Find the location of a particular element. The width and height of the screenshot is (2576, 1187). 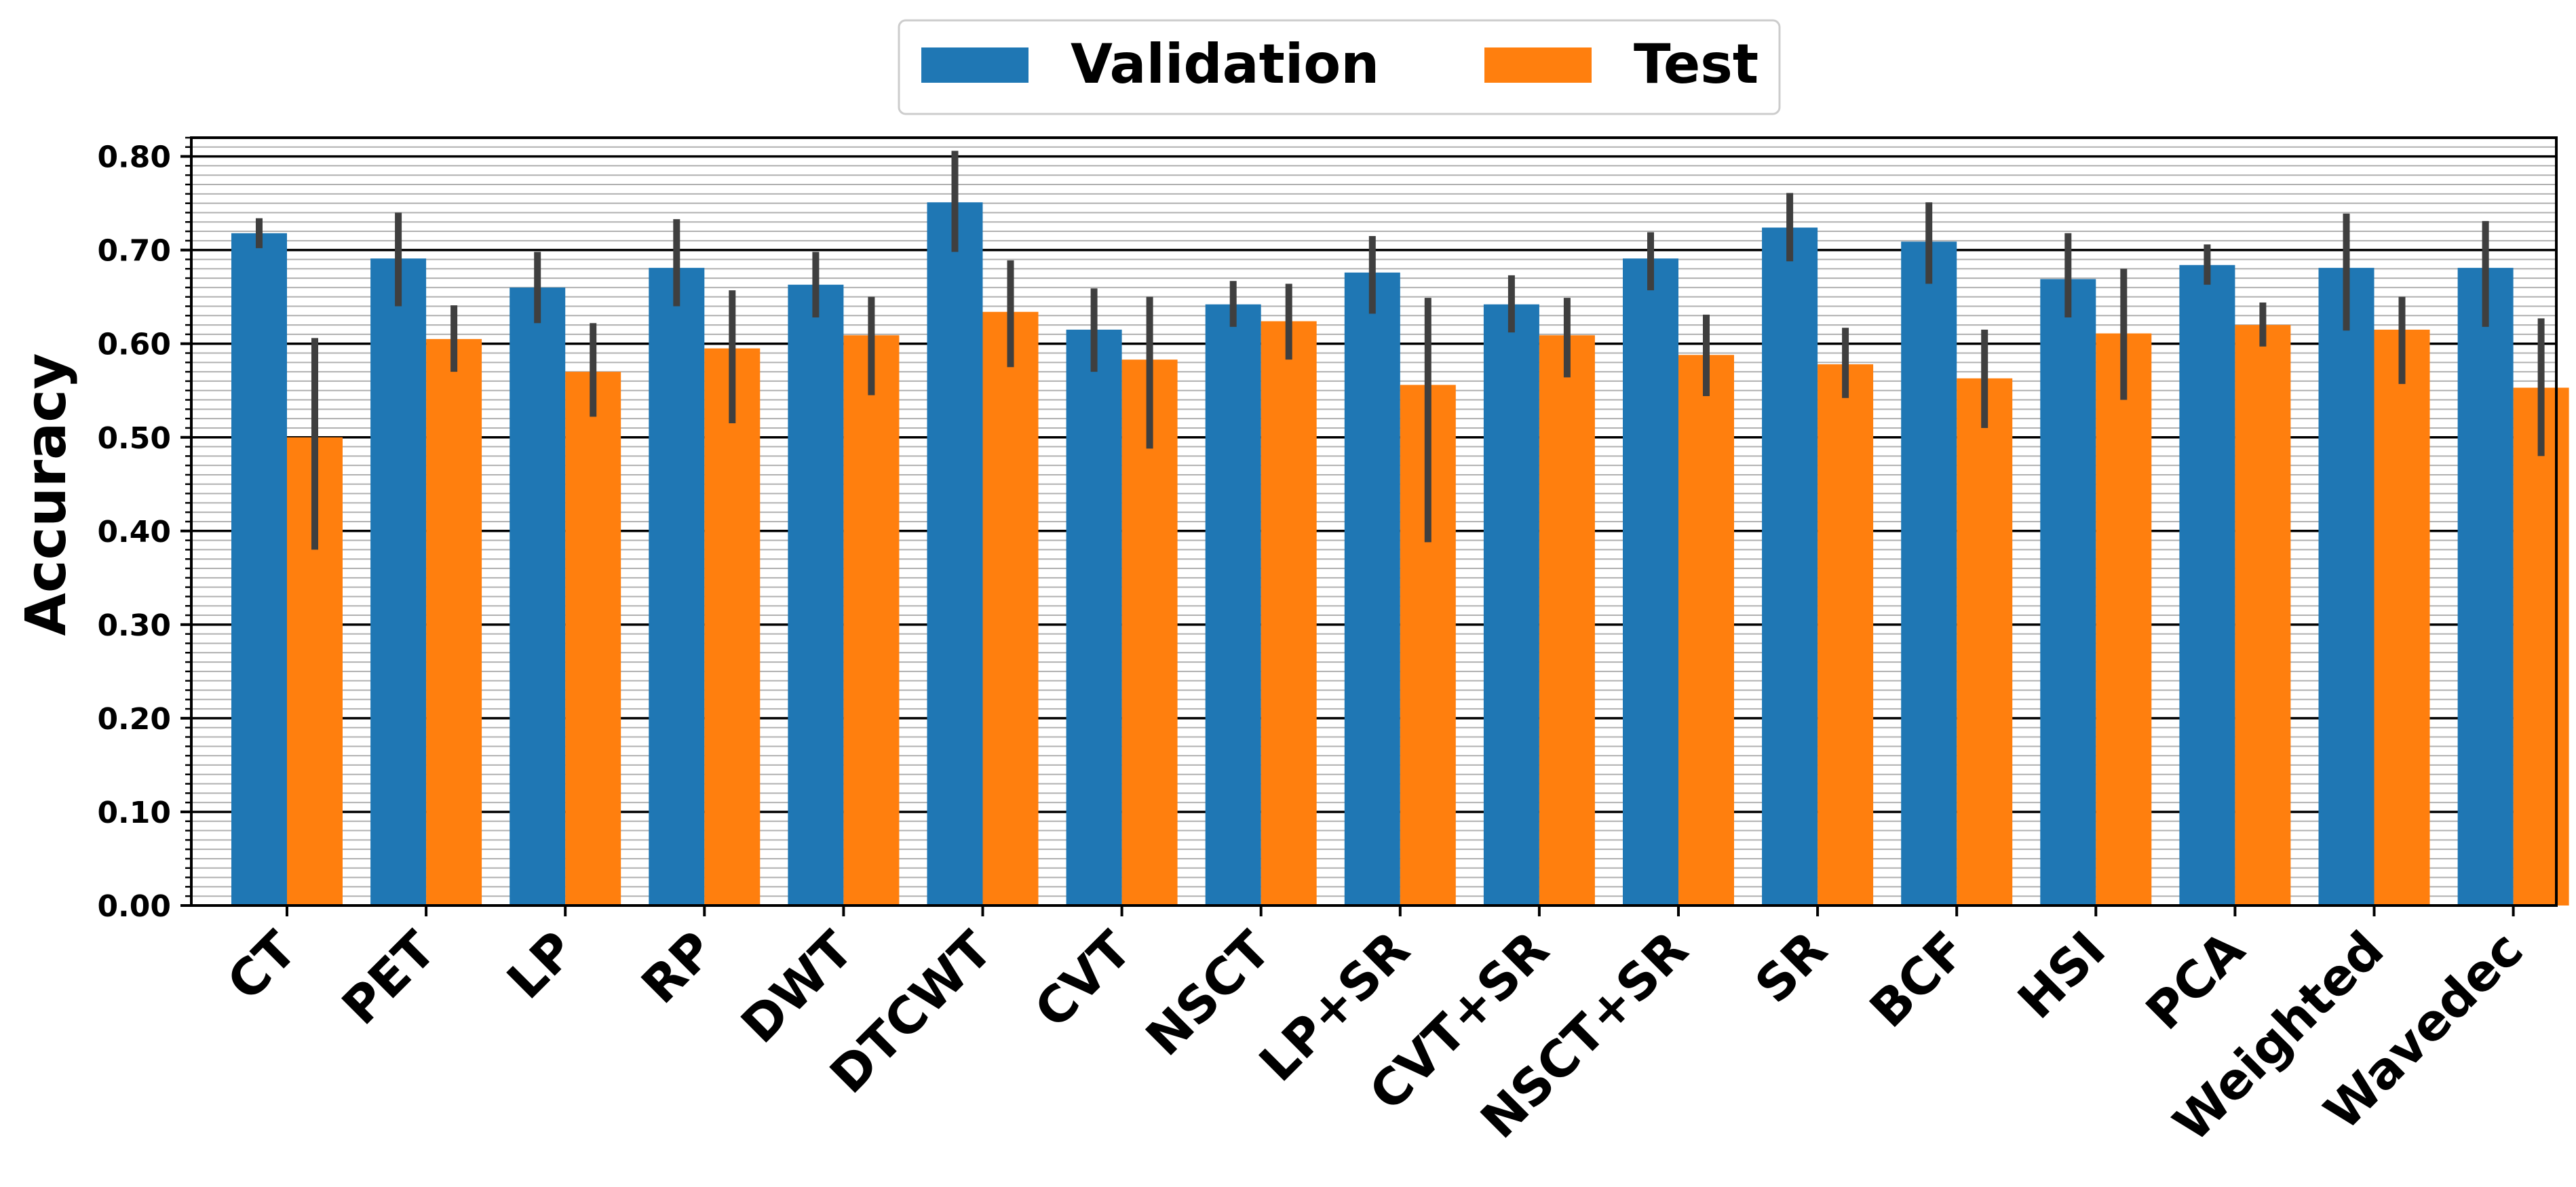

y-tick-label: 0.20 is located at coordinates (134, 719).